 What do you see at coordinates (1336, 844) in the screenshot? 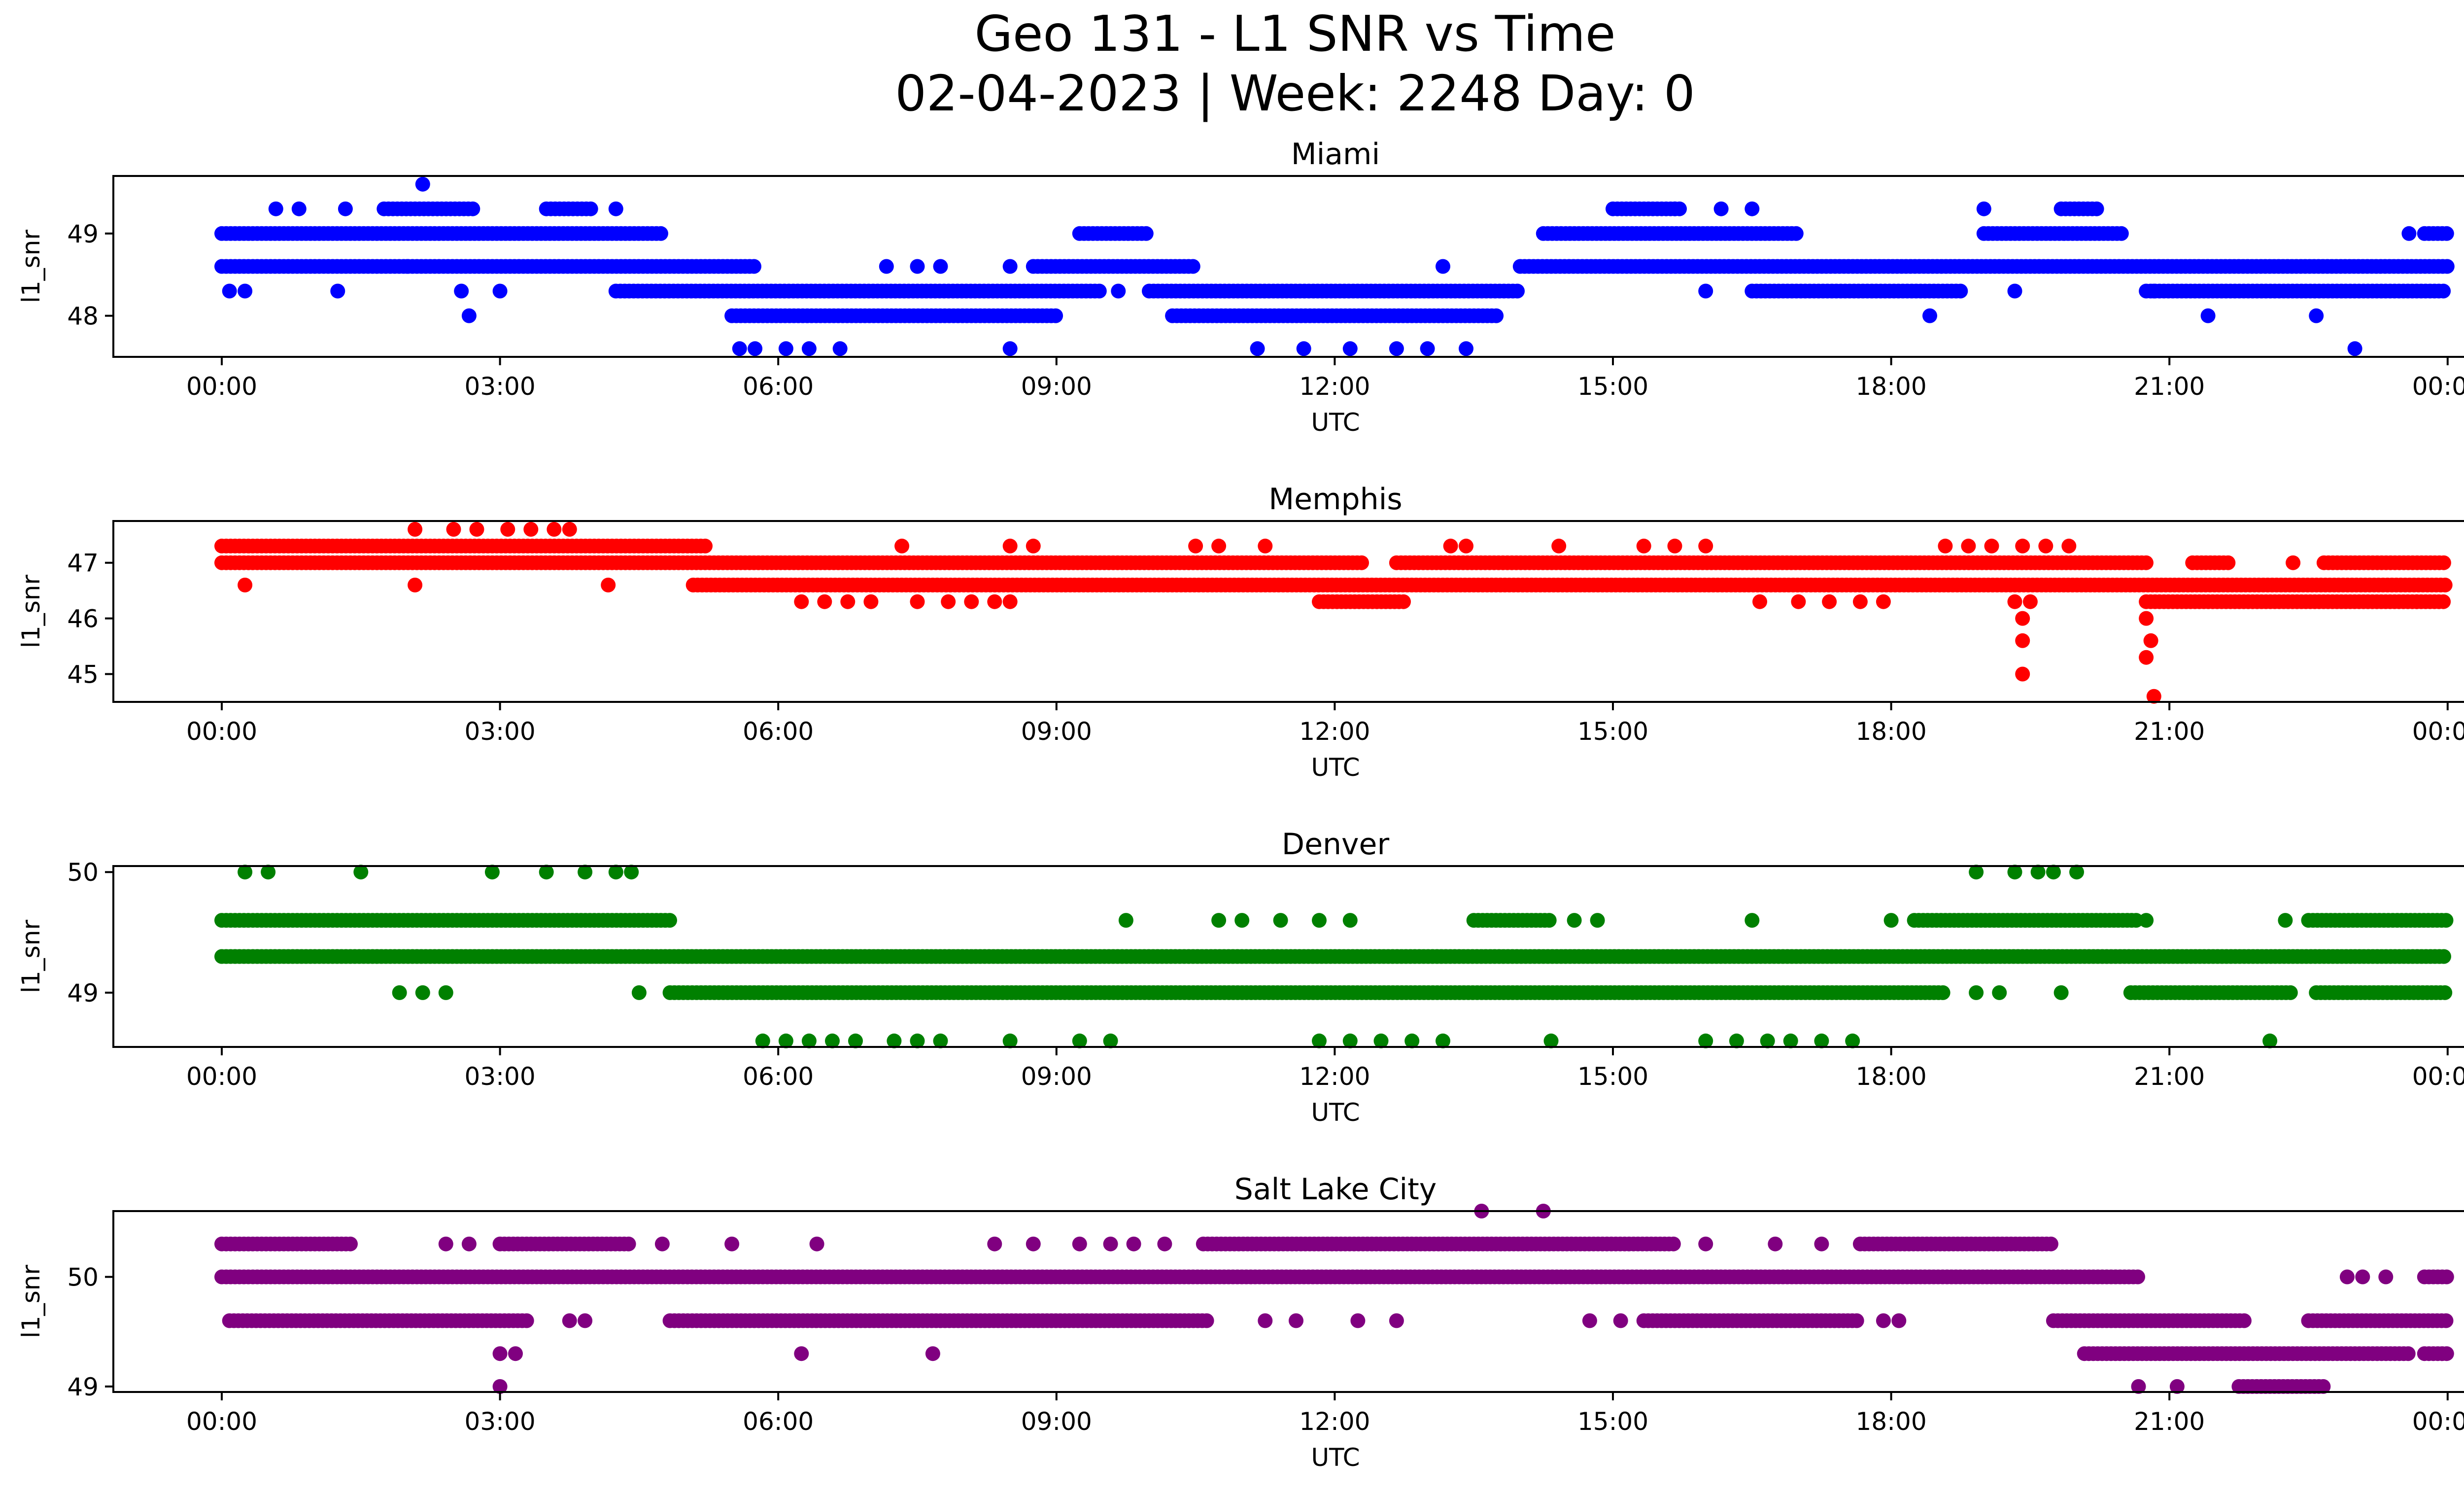
I see `panel-title: Denver` at bounding box center [1336, 844].